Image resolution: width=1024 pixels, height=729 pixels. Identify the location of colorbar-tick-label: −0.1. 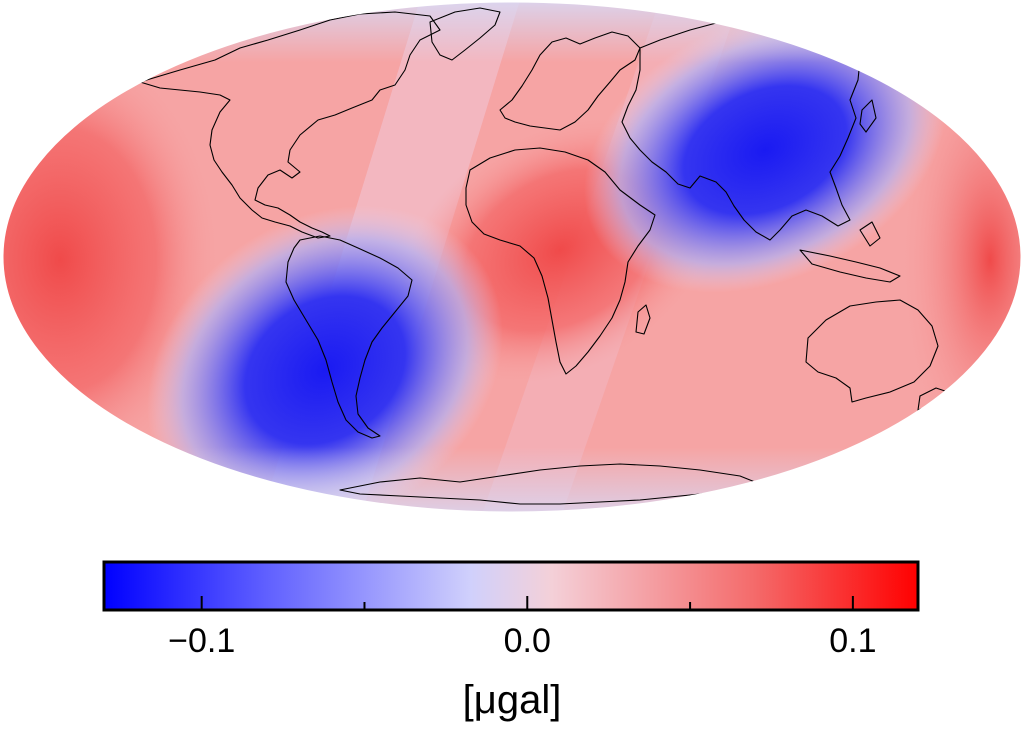
(202, 641).